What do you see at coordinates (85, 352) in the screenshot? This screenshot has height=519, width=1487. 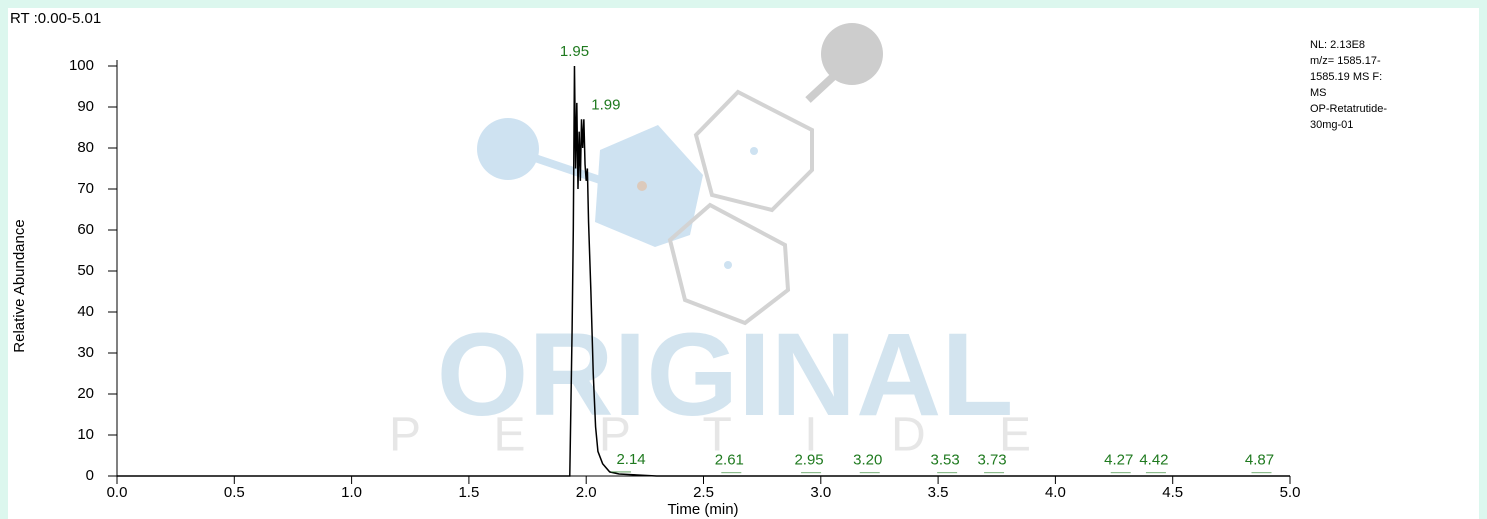 I see `y-tick-label: 30` at bounding box center [85, 352].